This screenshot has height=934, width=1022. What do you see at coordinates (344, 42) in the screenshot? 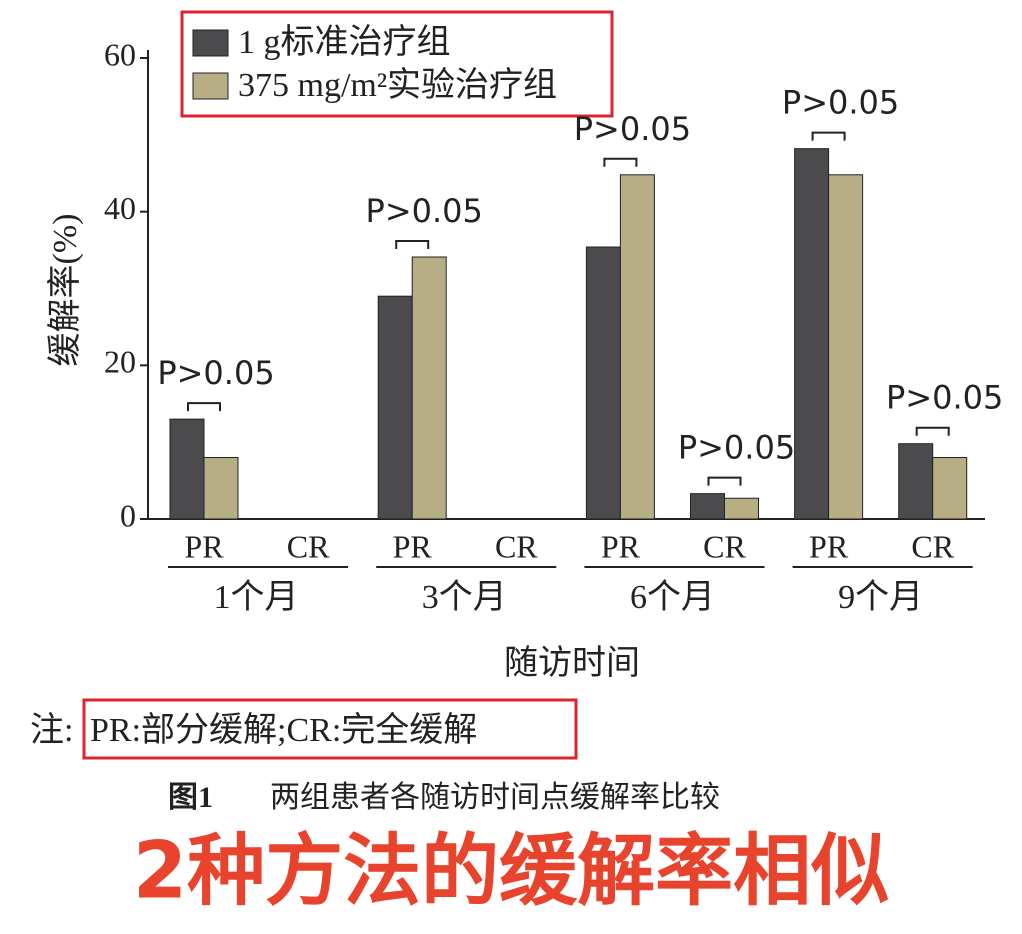
I see `legend-label: 1 g标准治疗组` at bounding box center [344, 42].